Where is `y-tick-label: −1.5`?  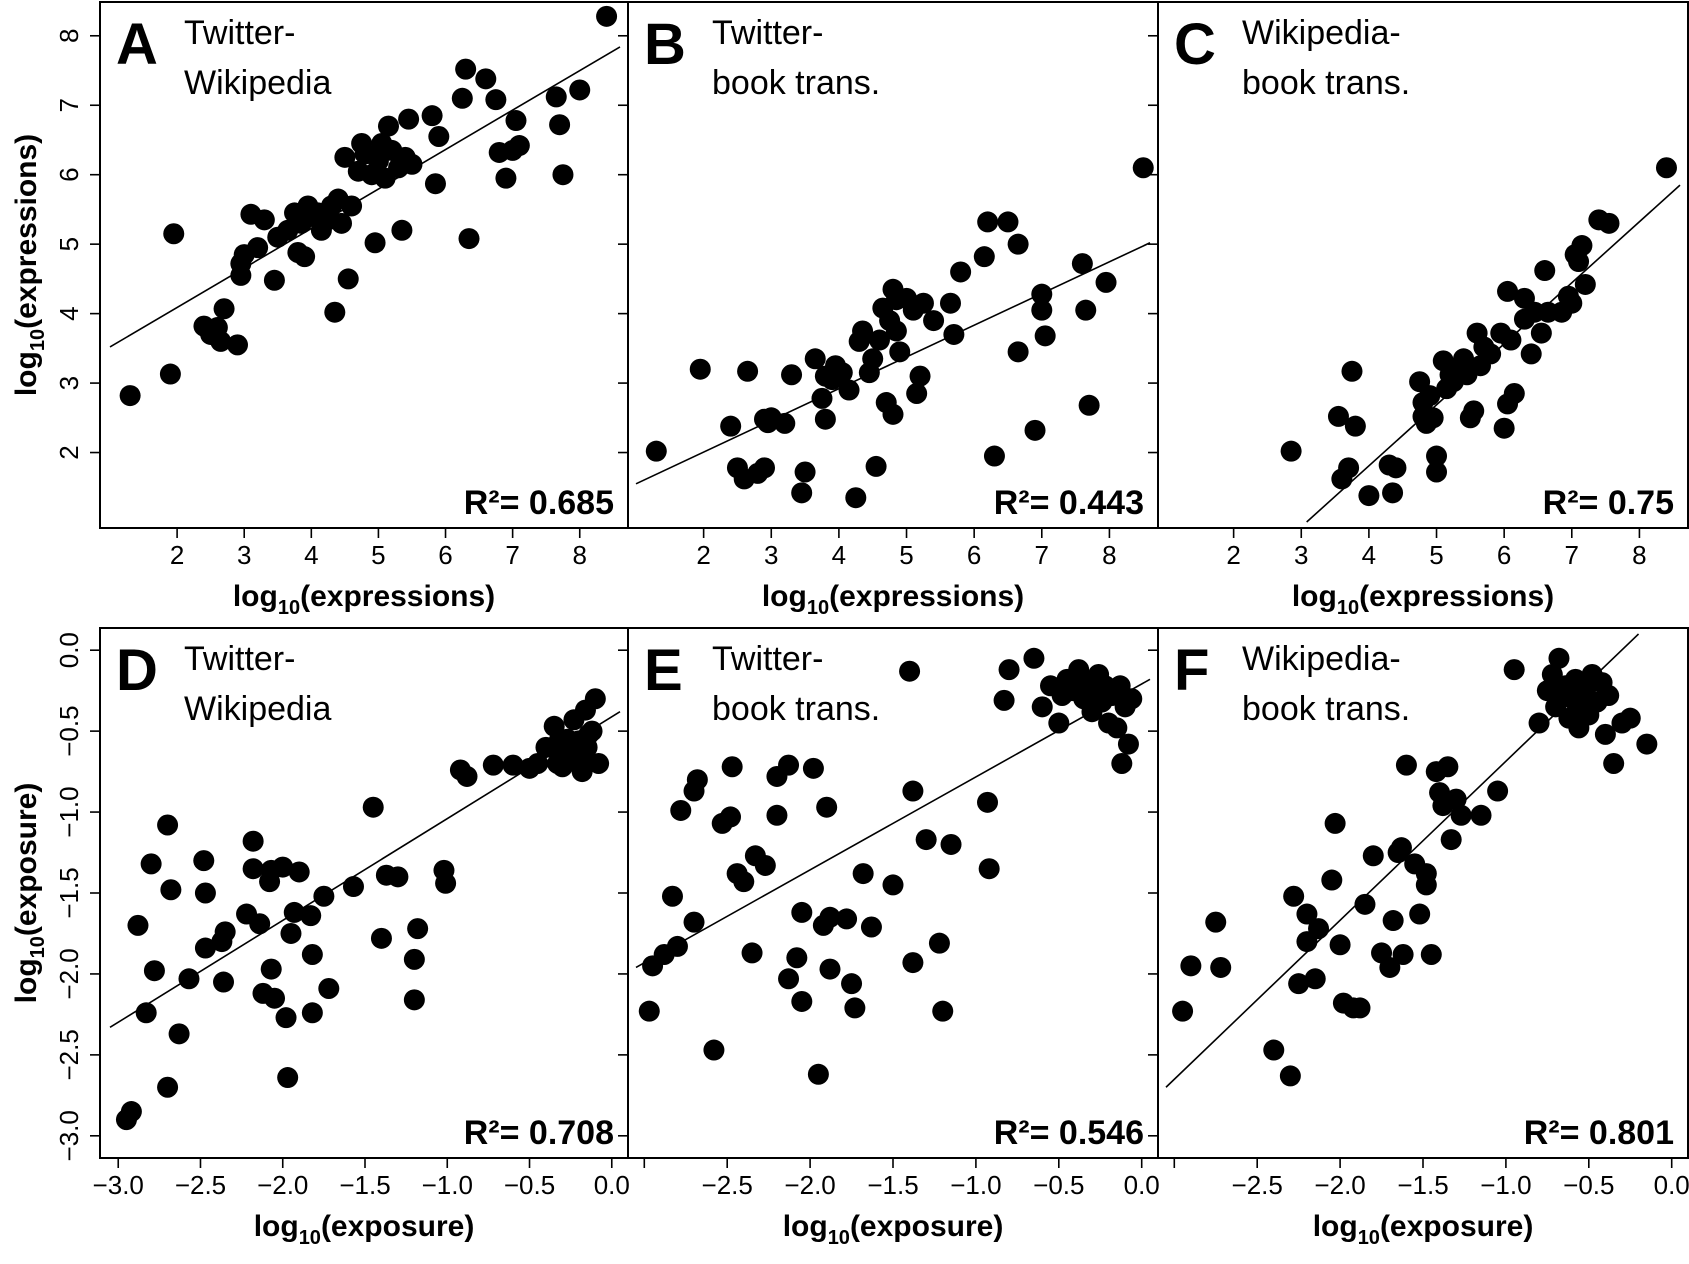
y-tick-label: −1.5 is located at coordinates (69, 892).